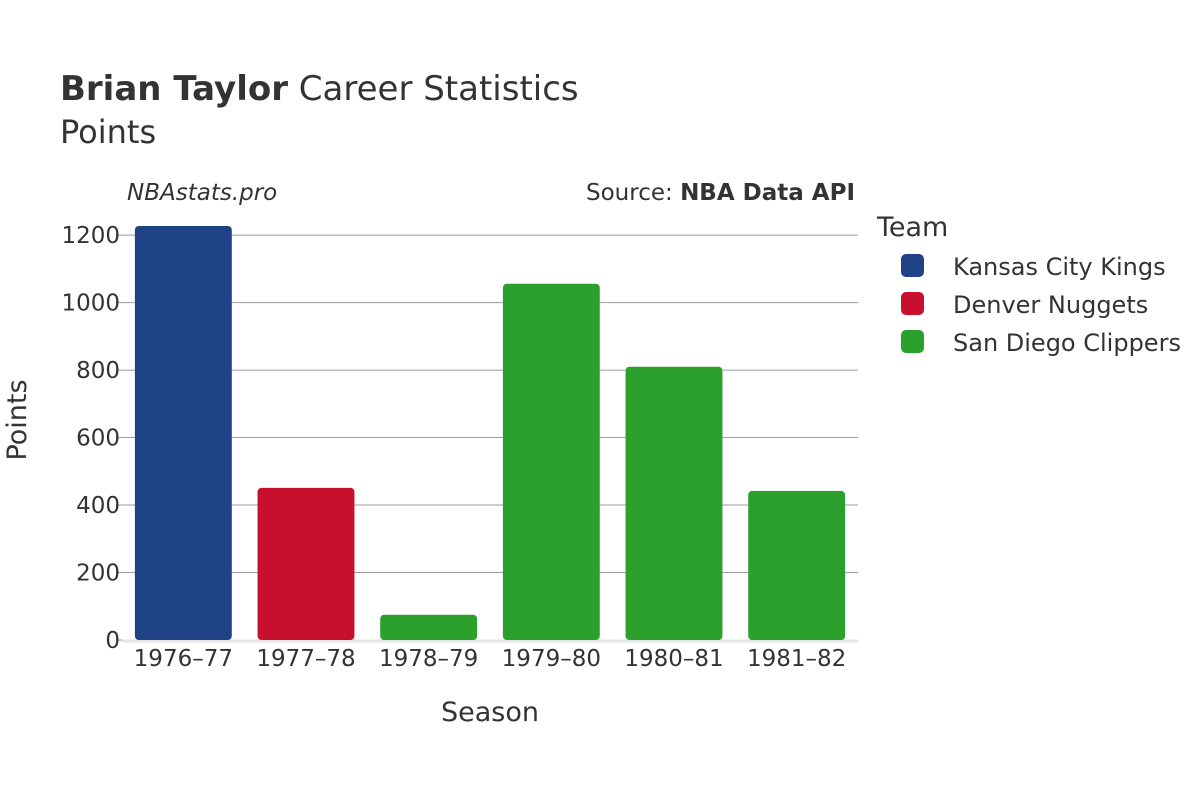 The width and height of the screenshot is (1200, 800). I want to click on x-tick-label: 1979–80, so click(551, 659).